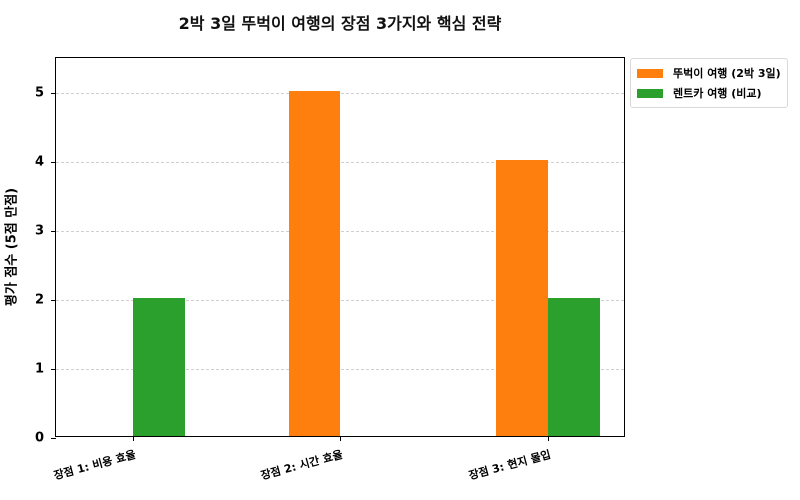  I want to click on x-tick-label: 장점 2: 시간 효율, so click(302, 465).